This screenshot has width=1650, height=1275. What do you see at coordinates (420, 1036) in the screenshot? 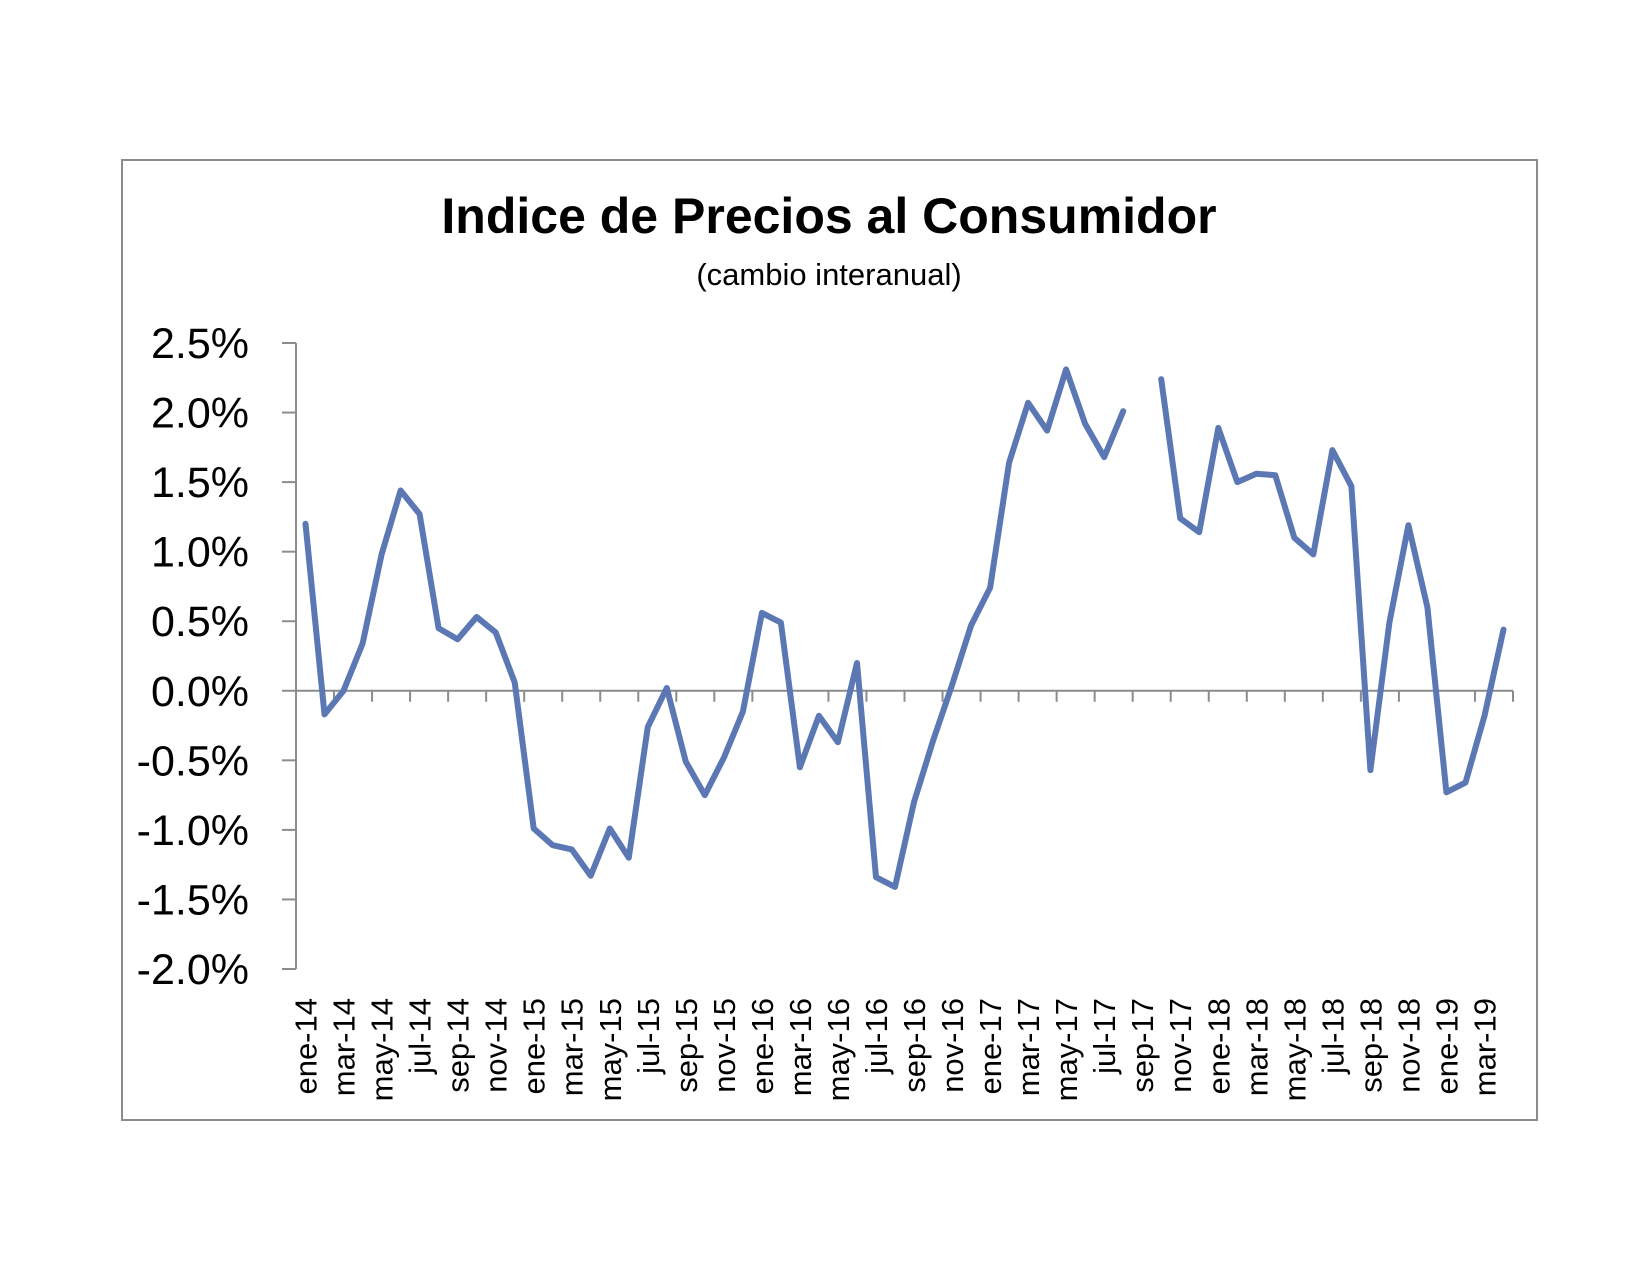
I see `x-tick-label: jul-14` at bounding box center [420, 1036].